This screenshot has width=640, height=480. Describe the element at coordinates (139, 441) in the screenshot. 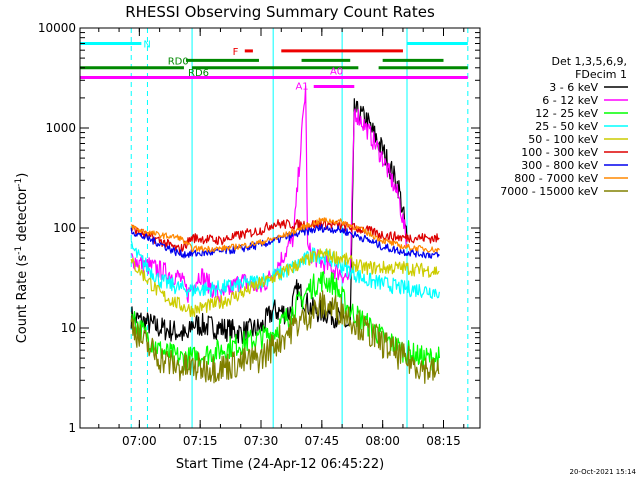

I see `x-tick-label: 07:00` at that location.